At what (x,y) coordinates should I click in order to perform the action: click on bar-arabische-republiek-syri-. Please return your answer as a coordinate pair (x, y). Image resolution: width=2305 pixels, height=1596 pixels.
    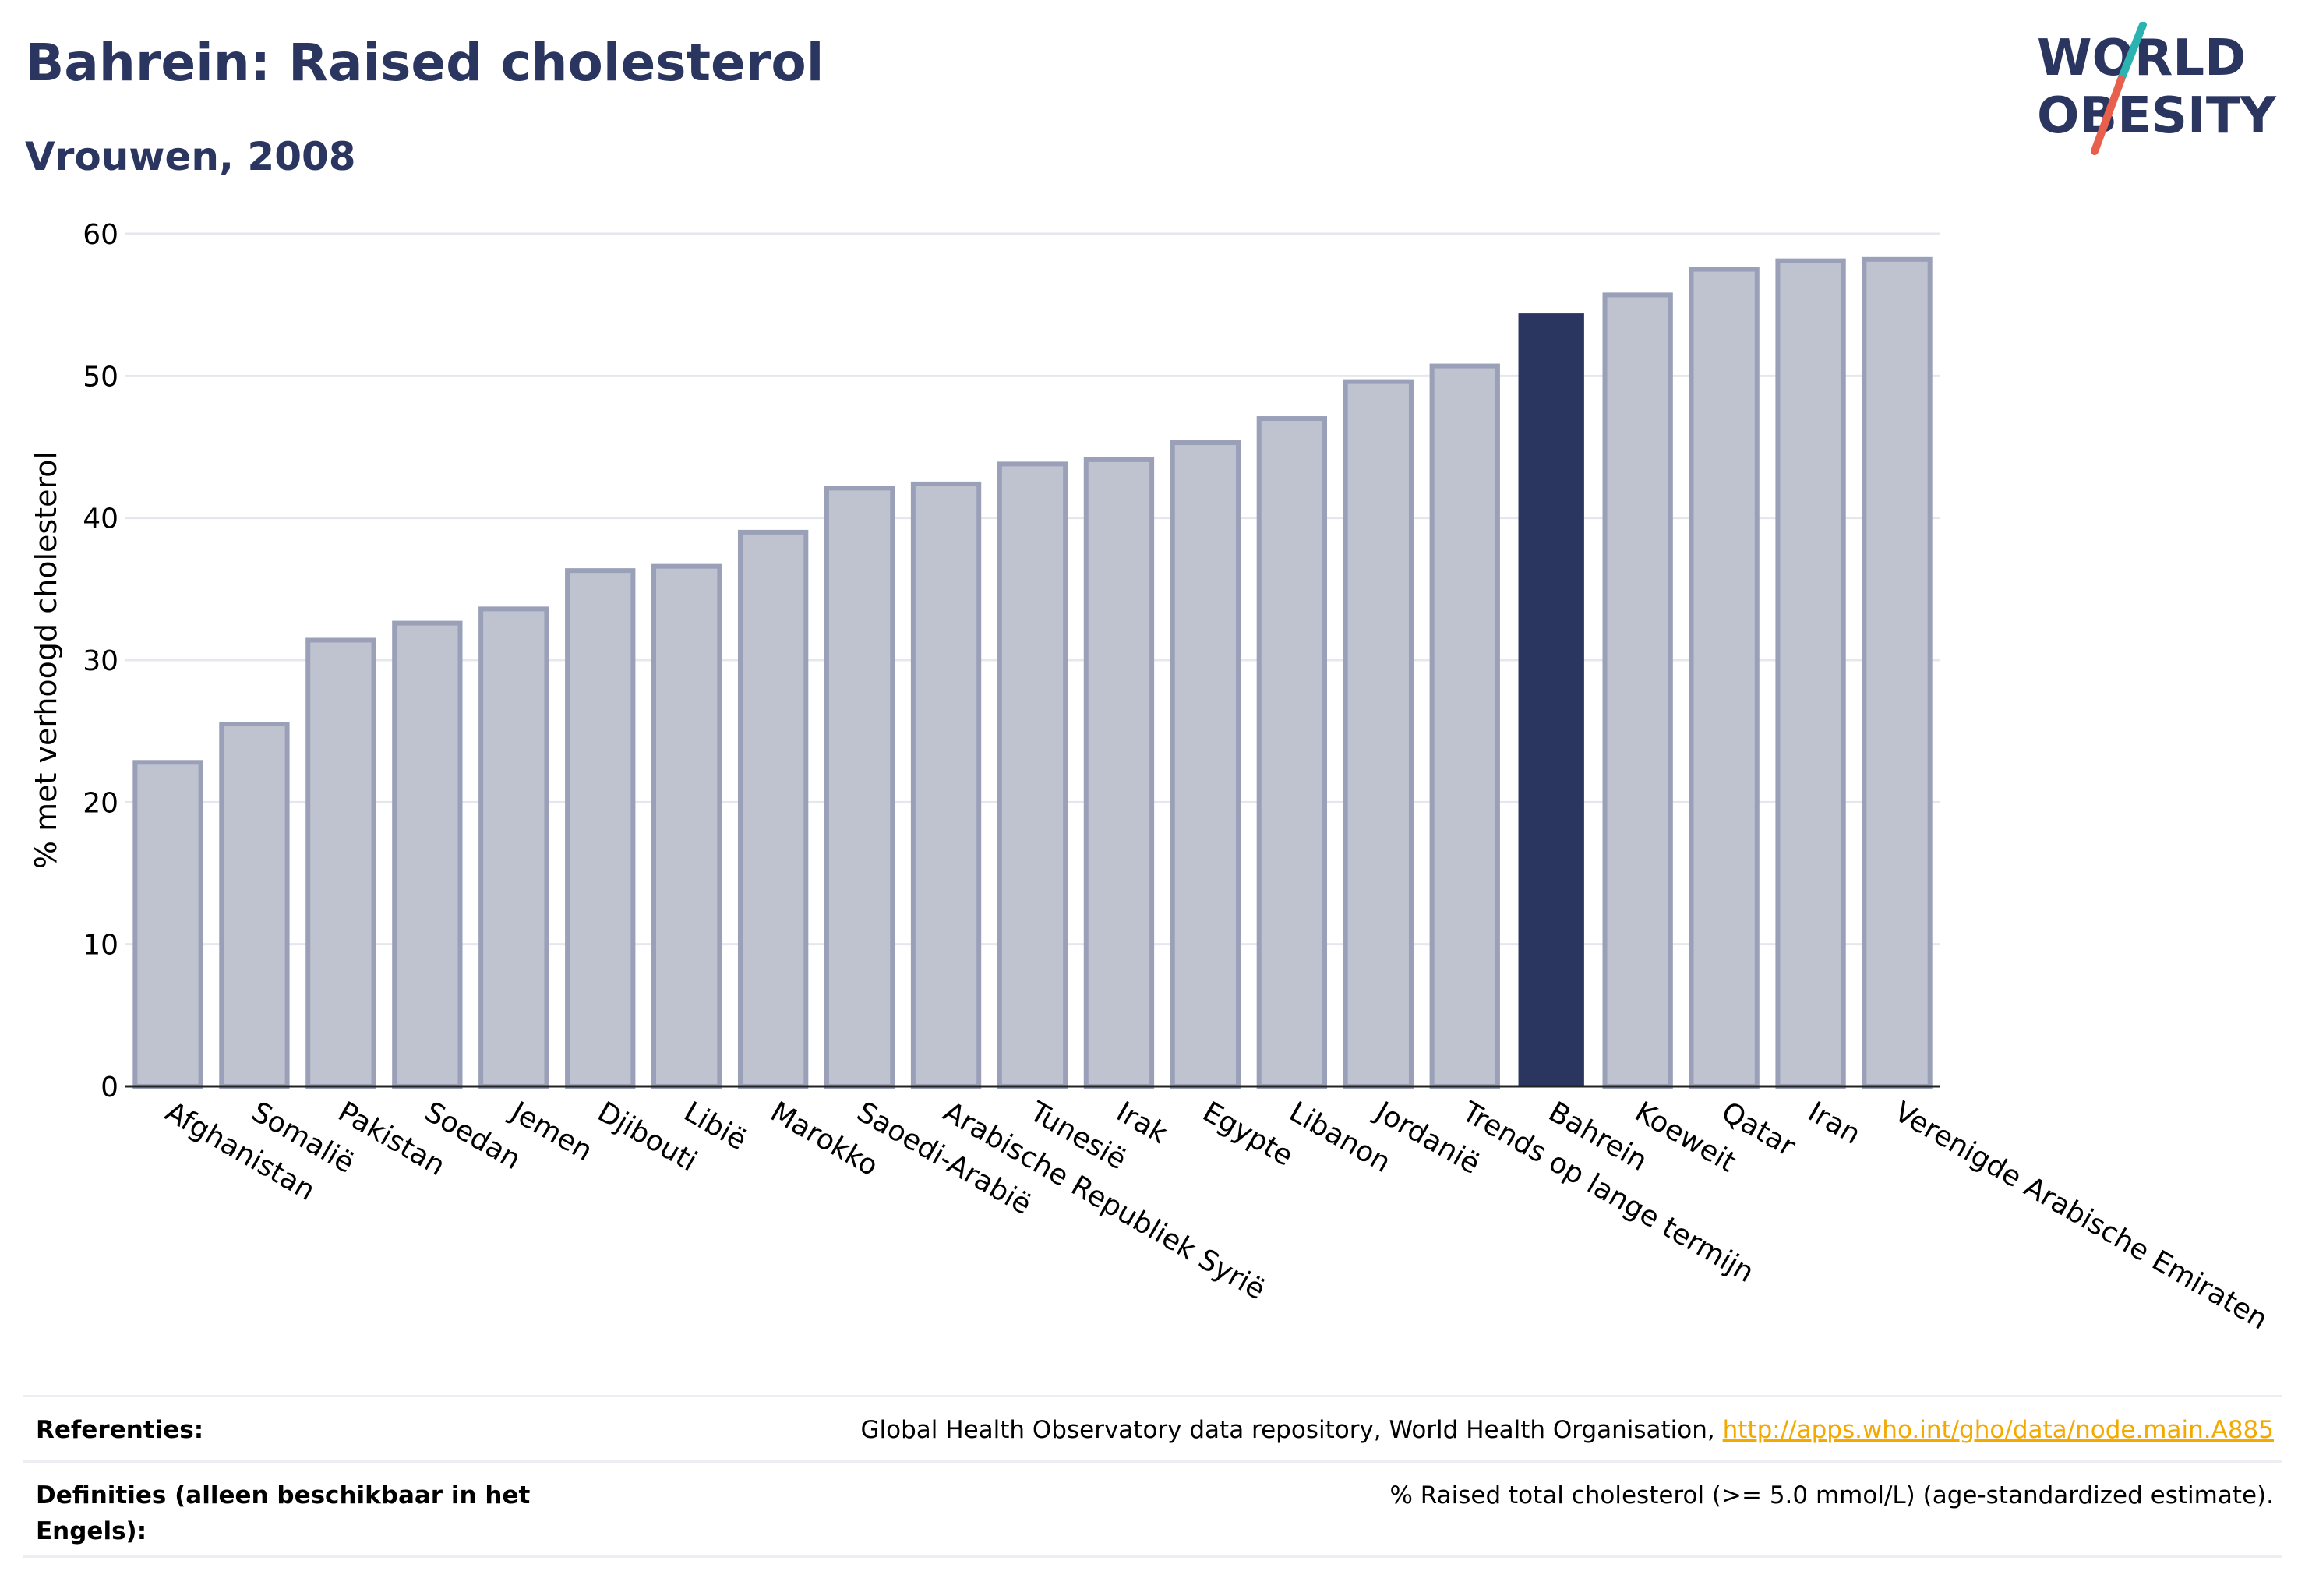
    Looking at the image, I should click on (946, 785).